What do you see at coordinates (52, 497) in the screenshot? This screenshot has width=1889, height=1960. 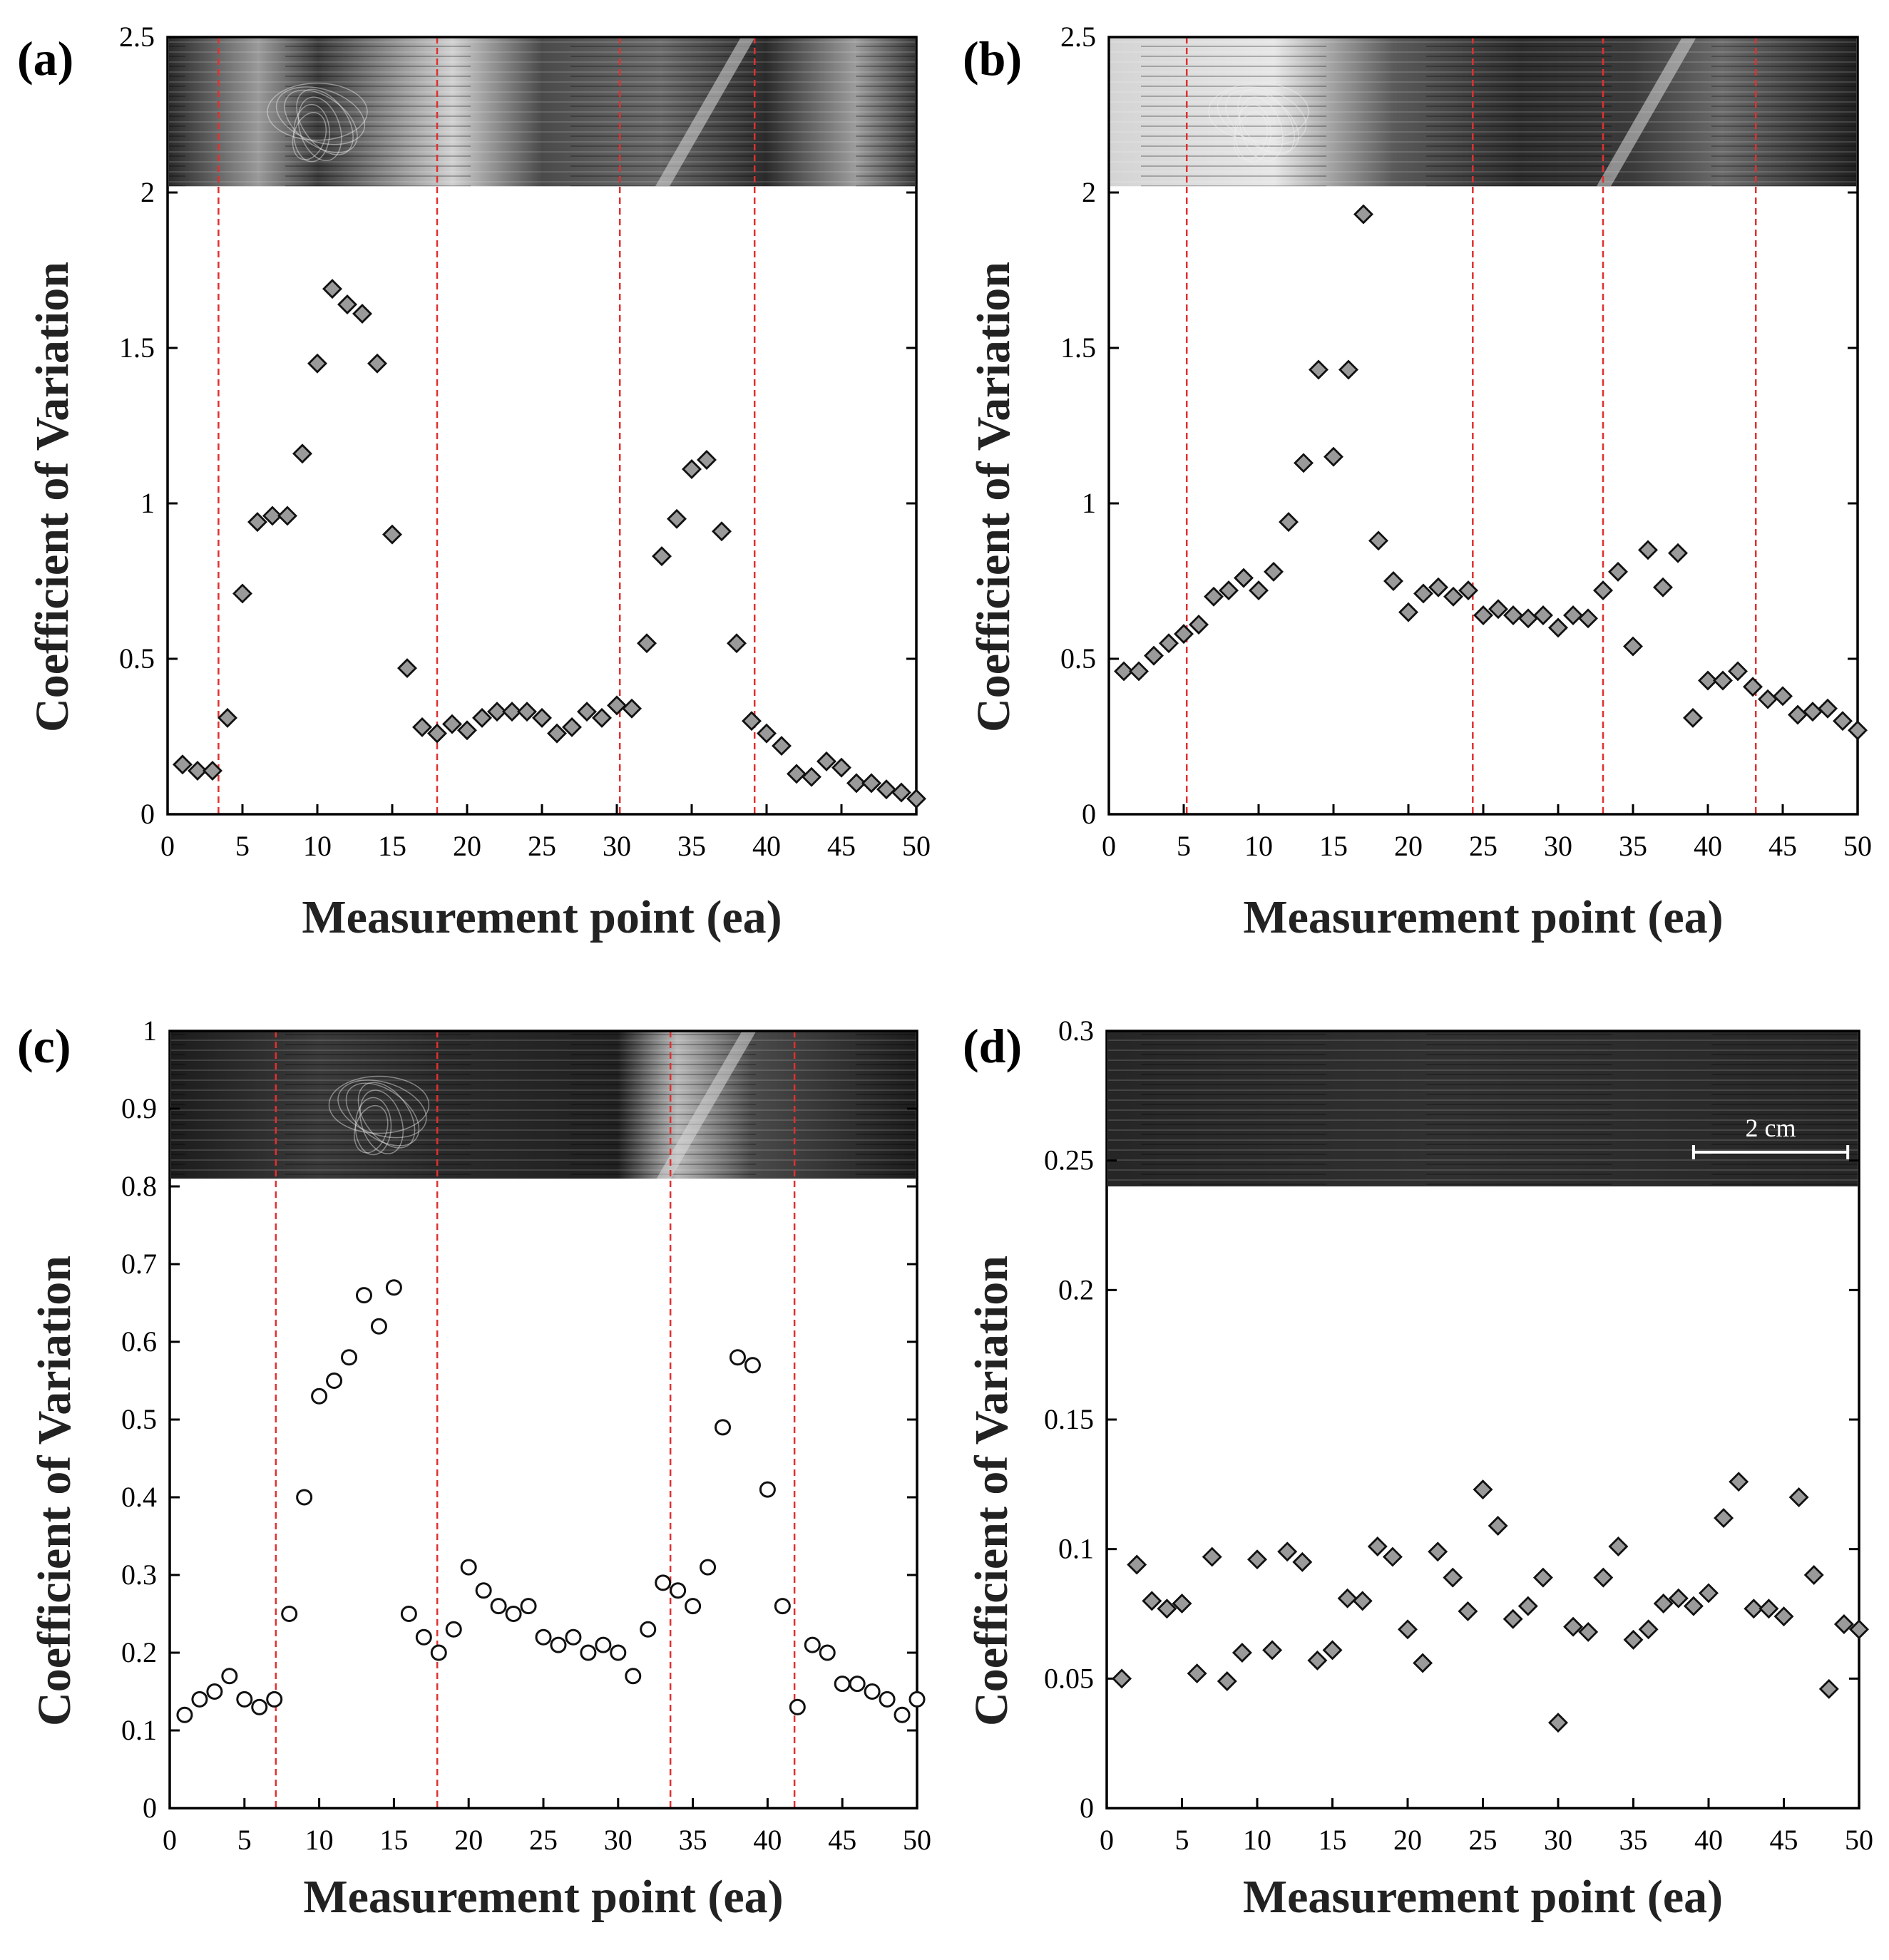 I see `y-axis-title: Coefficient of Variation` at bounding box center [52, 497].